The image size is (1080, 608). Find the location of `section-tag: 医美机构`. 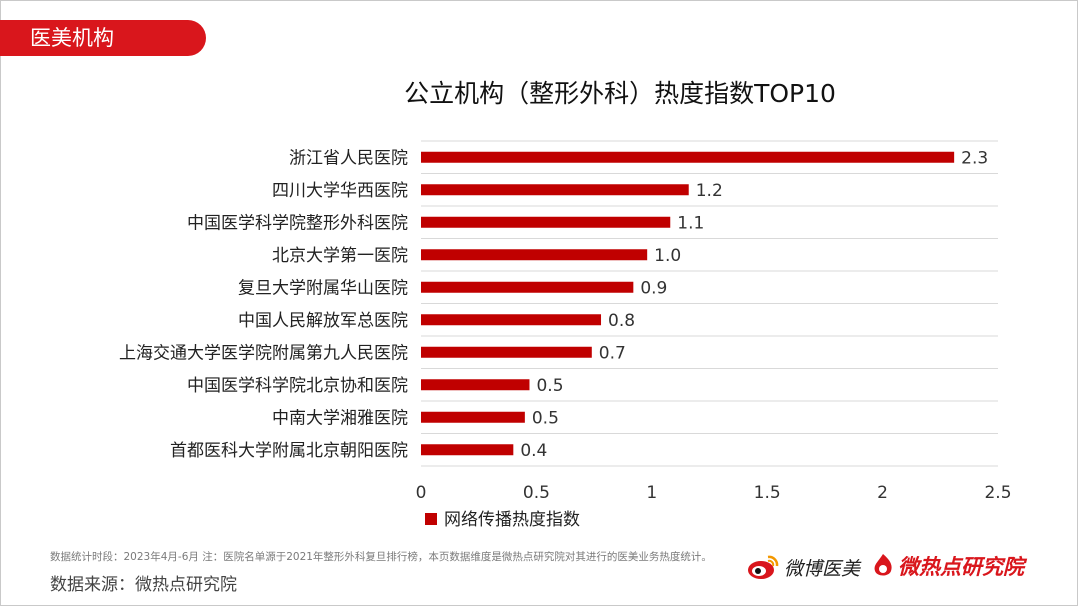

section-tag: 医美机构 is located at coordinates (103, 38).